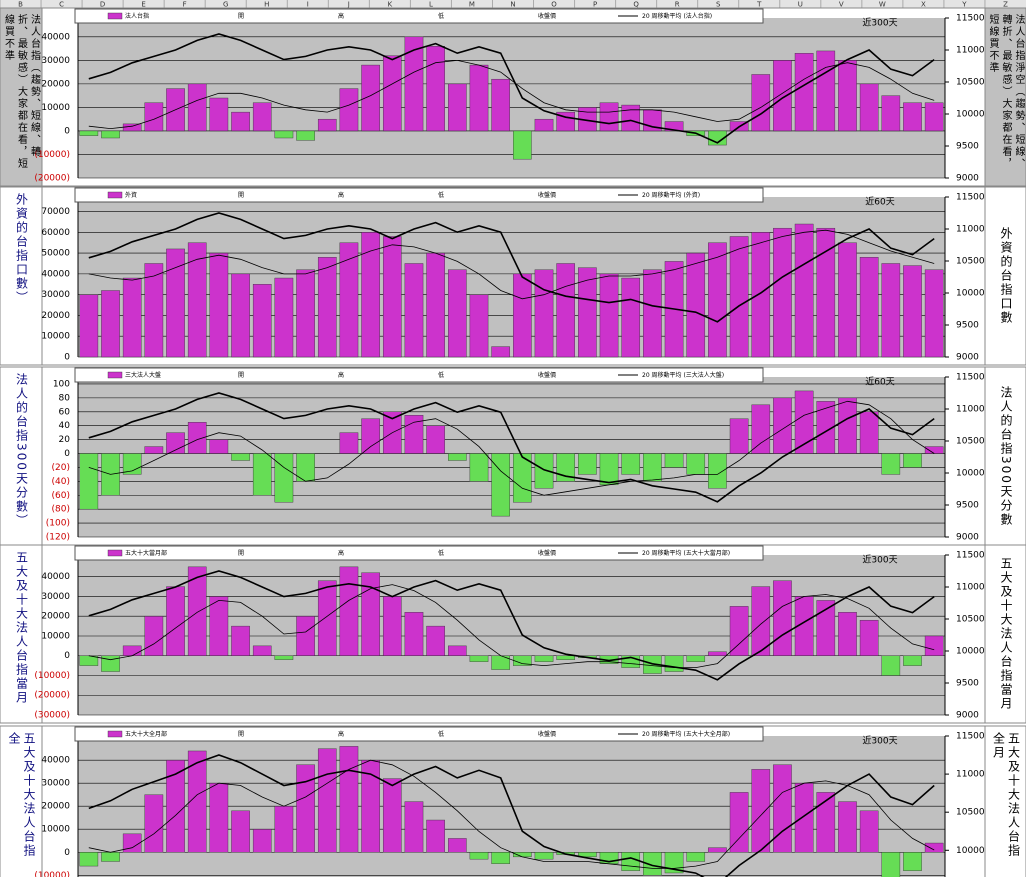 This screenshot has width=1026, height=877. What do you see at coordinates (759, 5) in the screenshot?
I see `column-header: T` at bounding box center [759, 5].